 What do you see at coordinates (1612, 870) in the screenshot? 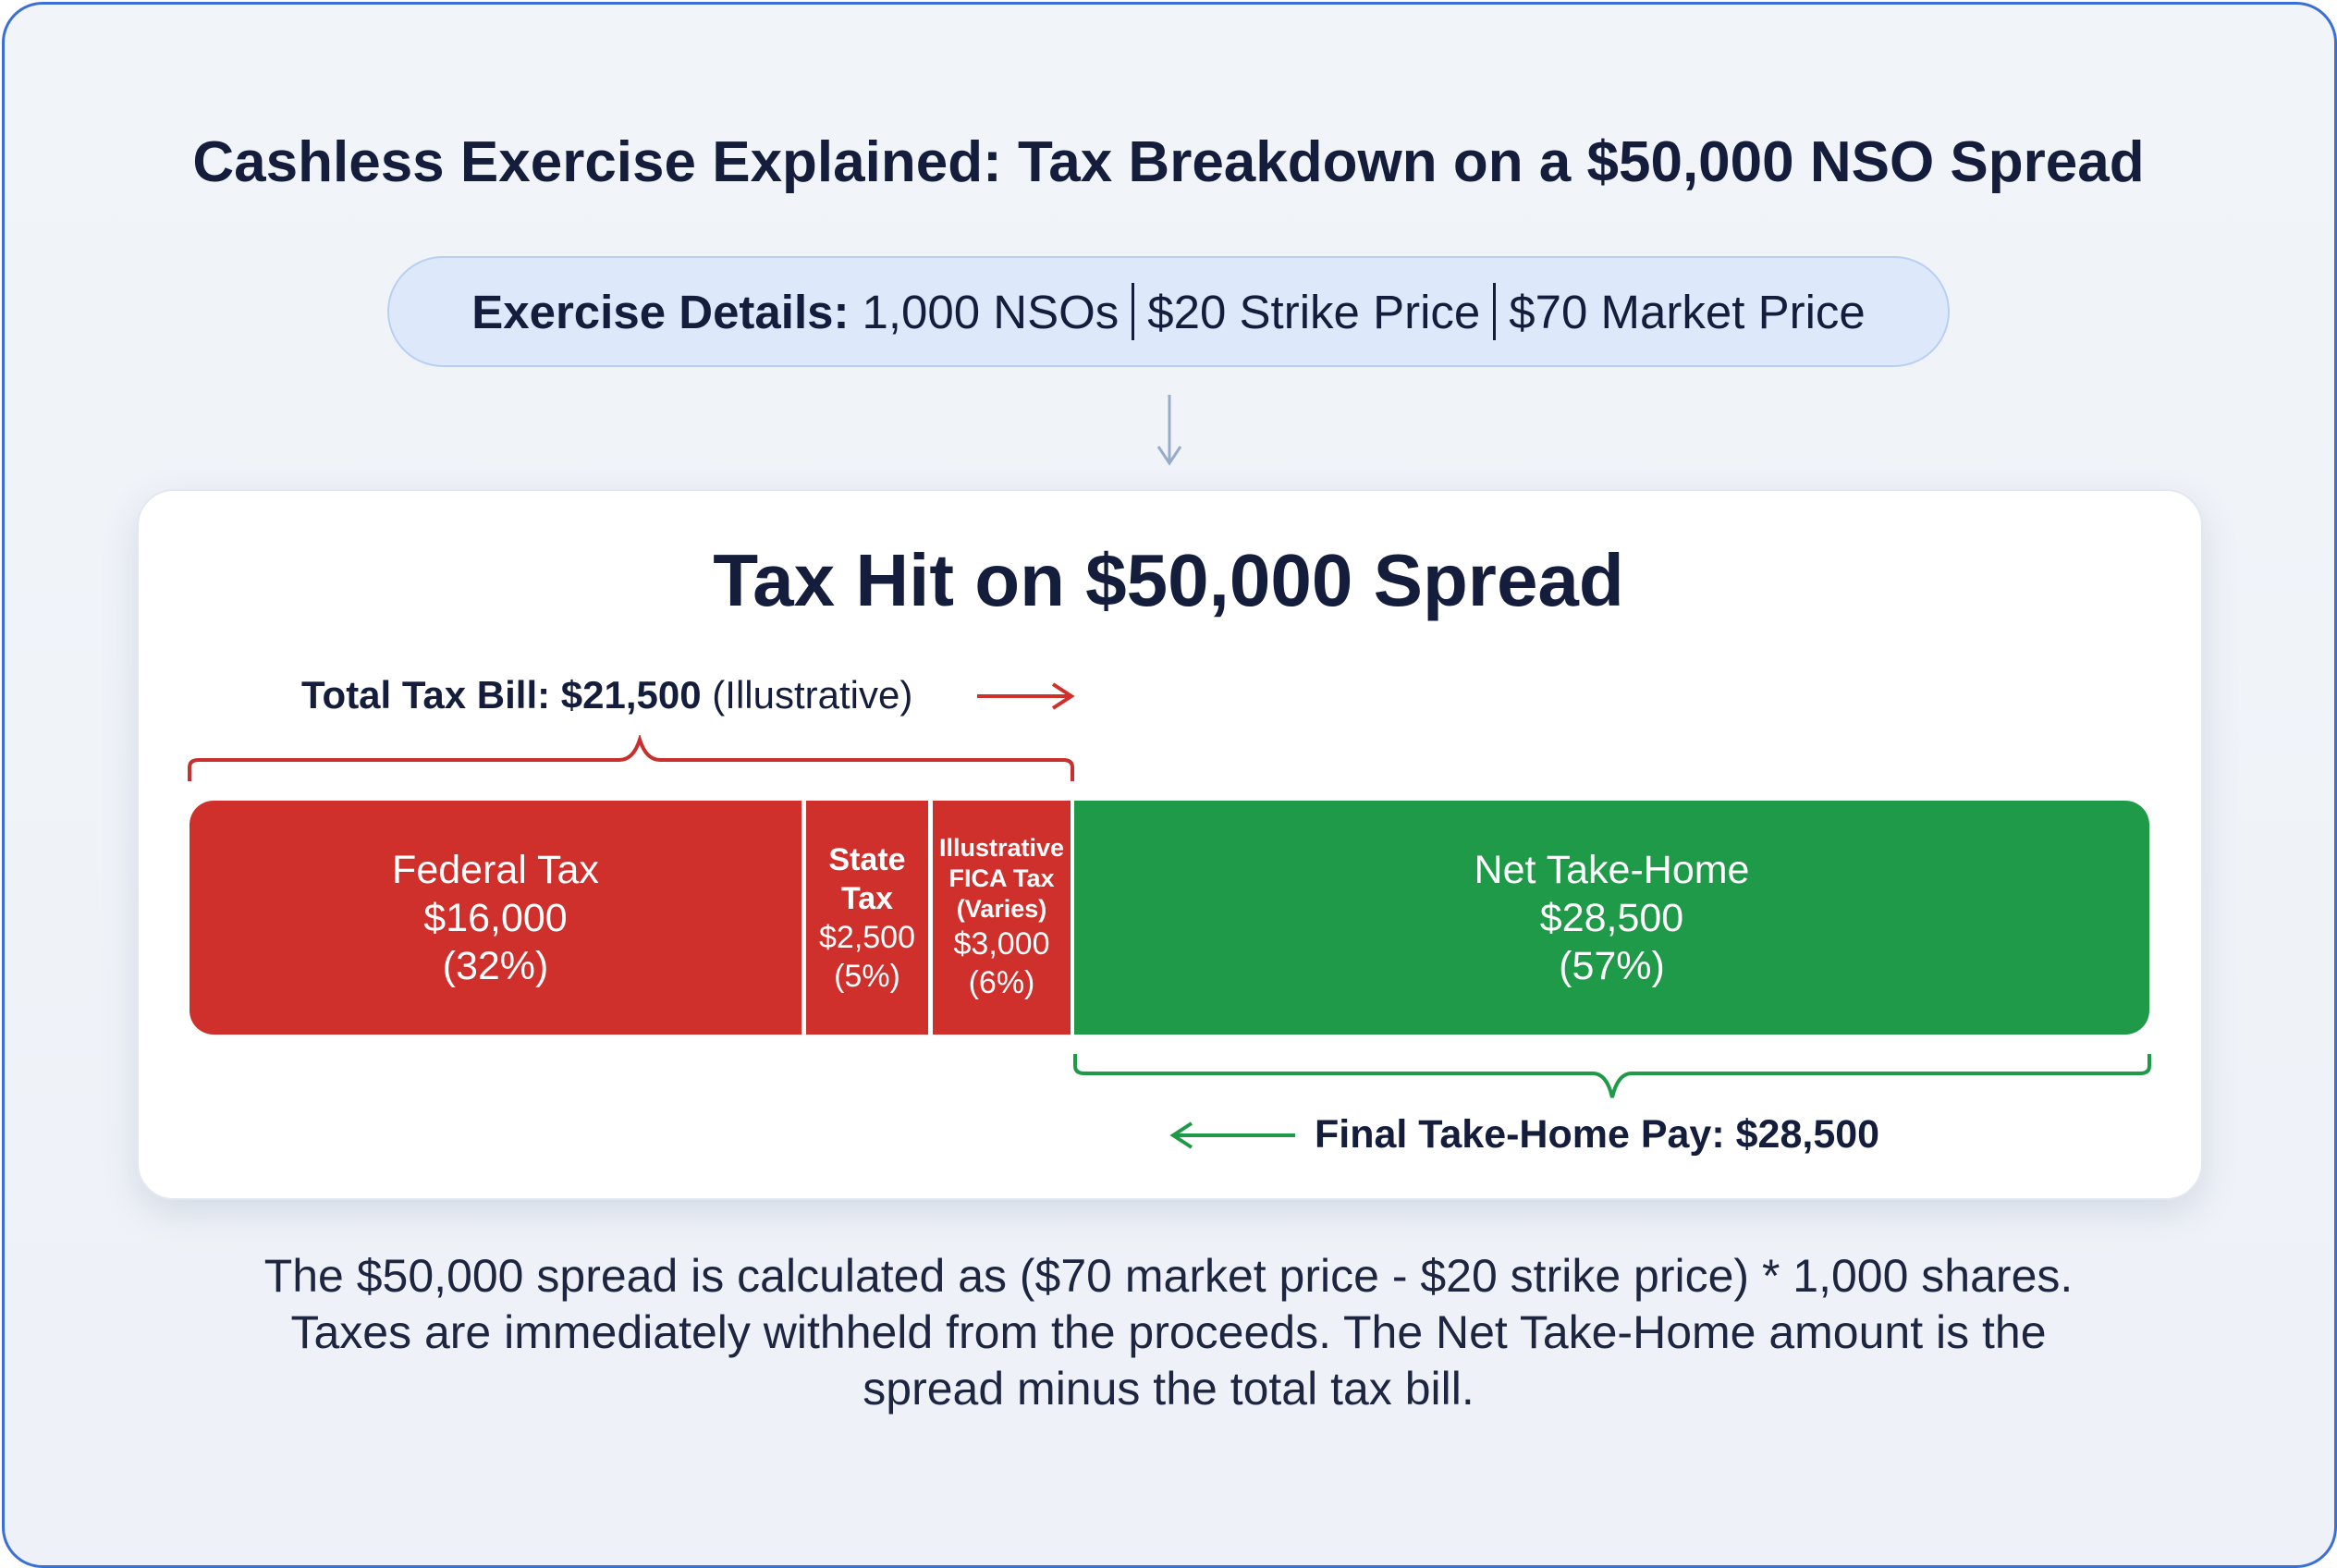
I see `segment-name: Net Take-Home` at bounding box center [1612, 870].